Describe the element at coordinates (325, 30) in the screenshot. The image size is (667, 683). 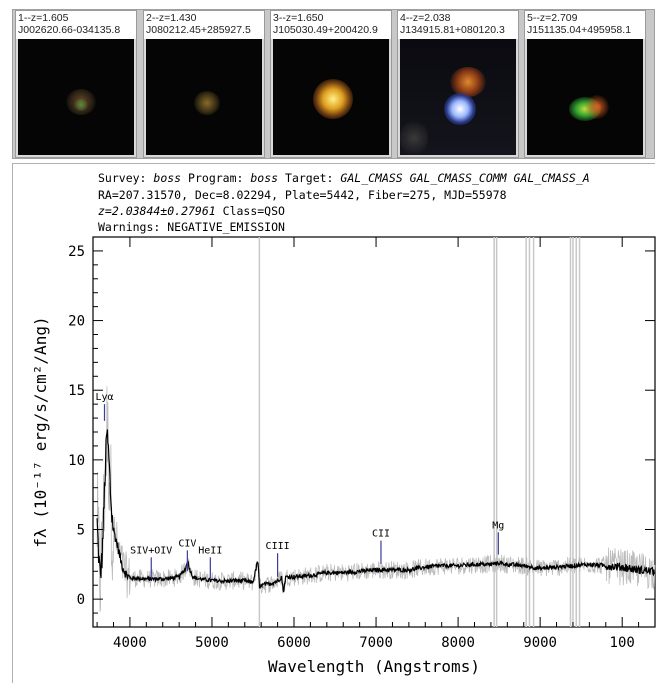
I see `thumbnail-designation: J105030.49+200420.9` at that location.